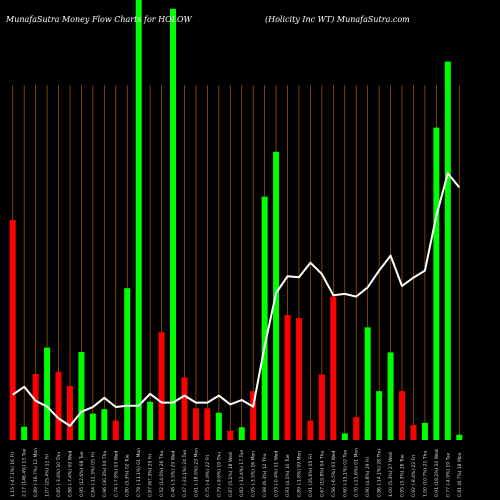 The height and width of the screenshot is (500, 500). Describe the element at coordinates (128, 475) in the screenshot. I see `x-tick-label: 0.80 (3.3%) 02 Tue` at that location.